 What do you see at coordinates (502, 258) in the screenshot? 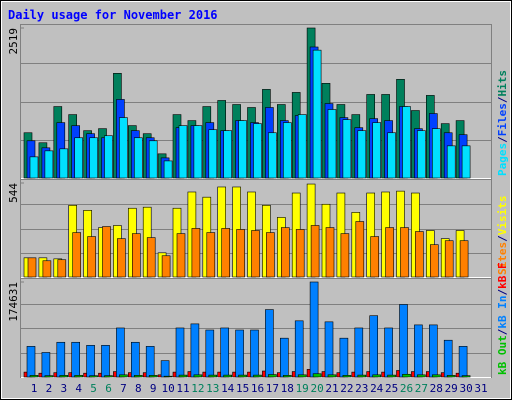
I see `legend-entry: Sites` at bounding box center [502, 258].